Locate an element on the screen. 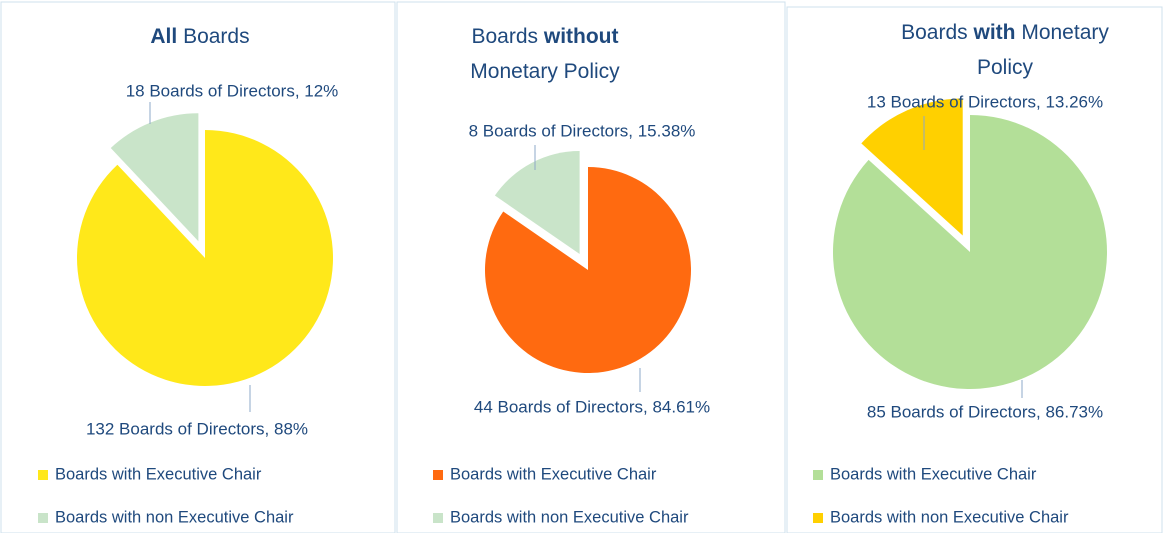  chart-title: Boards with Monetary is located at coordinates (1005, 32).